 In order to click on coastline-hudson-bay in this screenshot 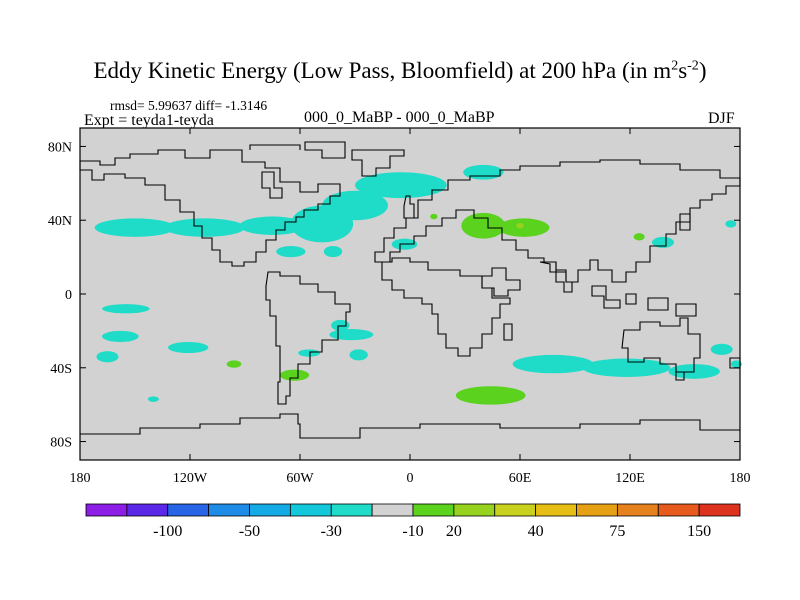, I will do `click(272, 185)`.